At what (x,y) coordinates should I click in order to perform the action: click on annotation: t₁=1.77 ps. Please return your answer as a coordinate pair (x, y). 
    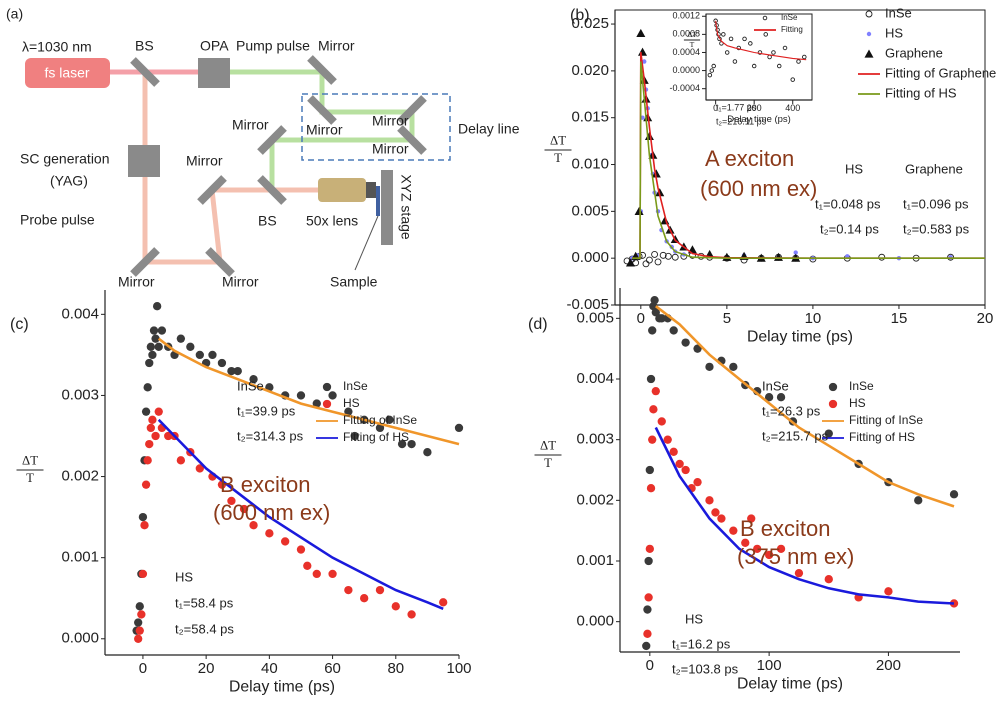
    Looking at the image, I should click on (736, 107).